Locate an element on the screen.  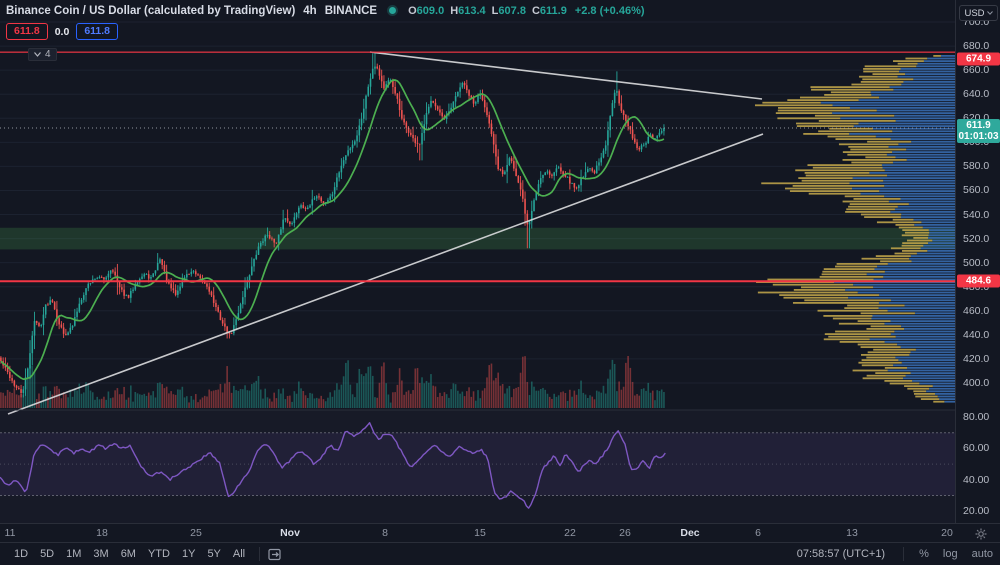
change-value: +2.8 (+0.46%) is located at coordinates (609, 10).